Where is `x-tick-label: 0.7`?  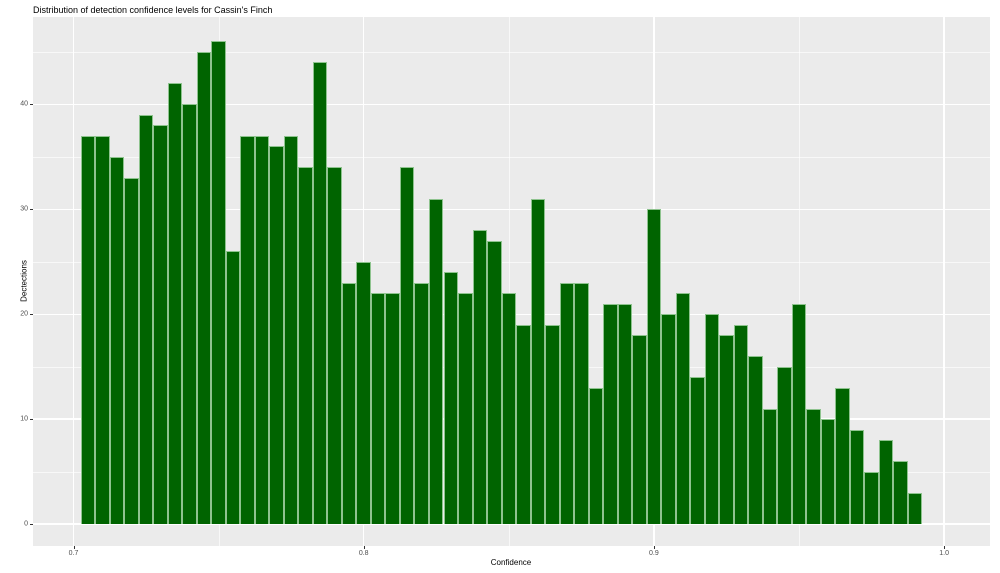 x-tick-label: 0.7 is located at coordinates (73, 553).